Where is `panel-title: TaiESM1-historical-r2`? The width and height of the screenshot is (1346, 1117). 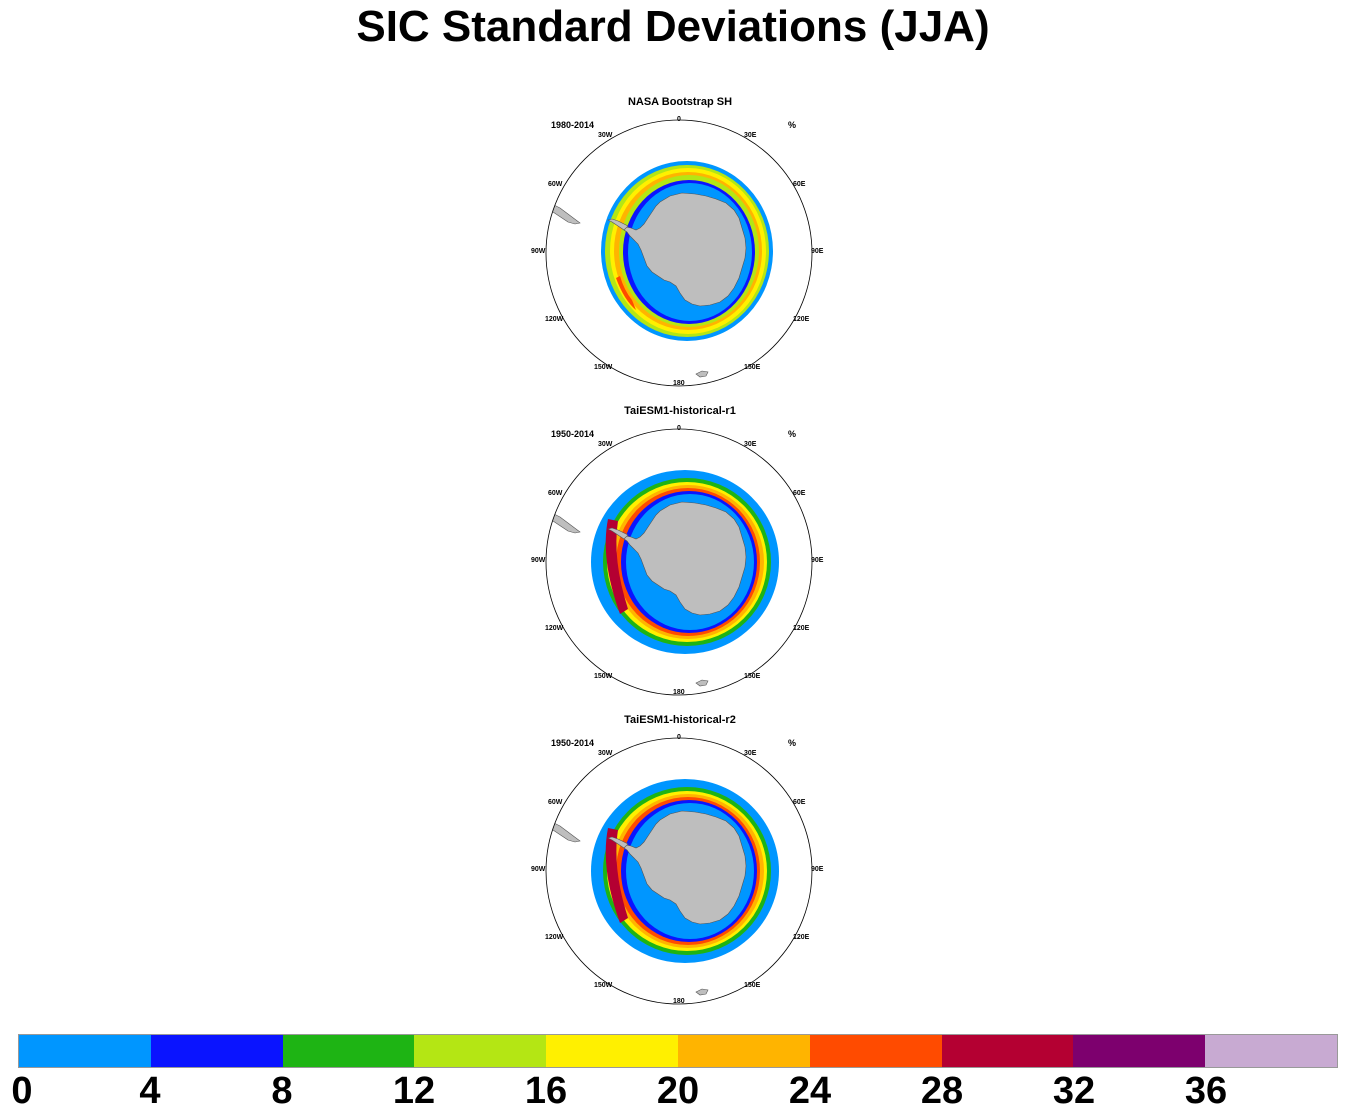 panel-title: TaiESM1-historical-r2 is located at coordinates (680, 720).